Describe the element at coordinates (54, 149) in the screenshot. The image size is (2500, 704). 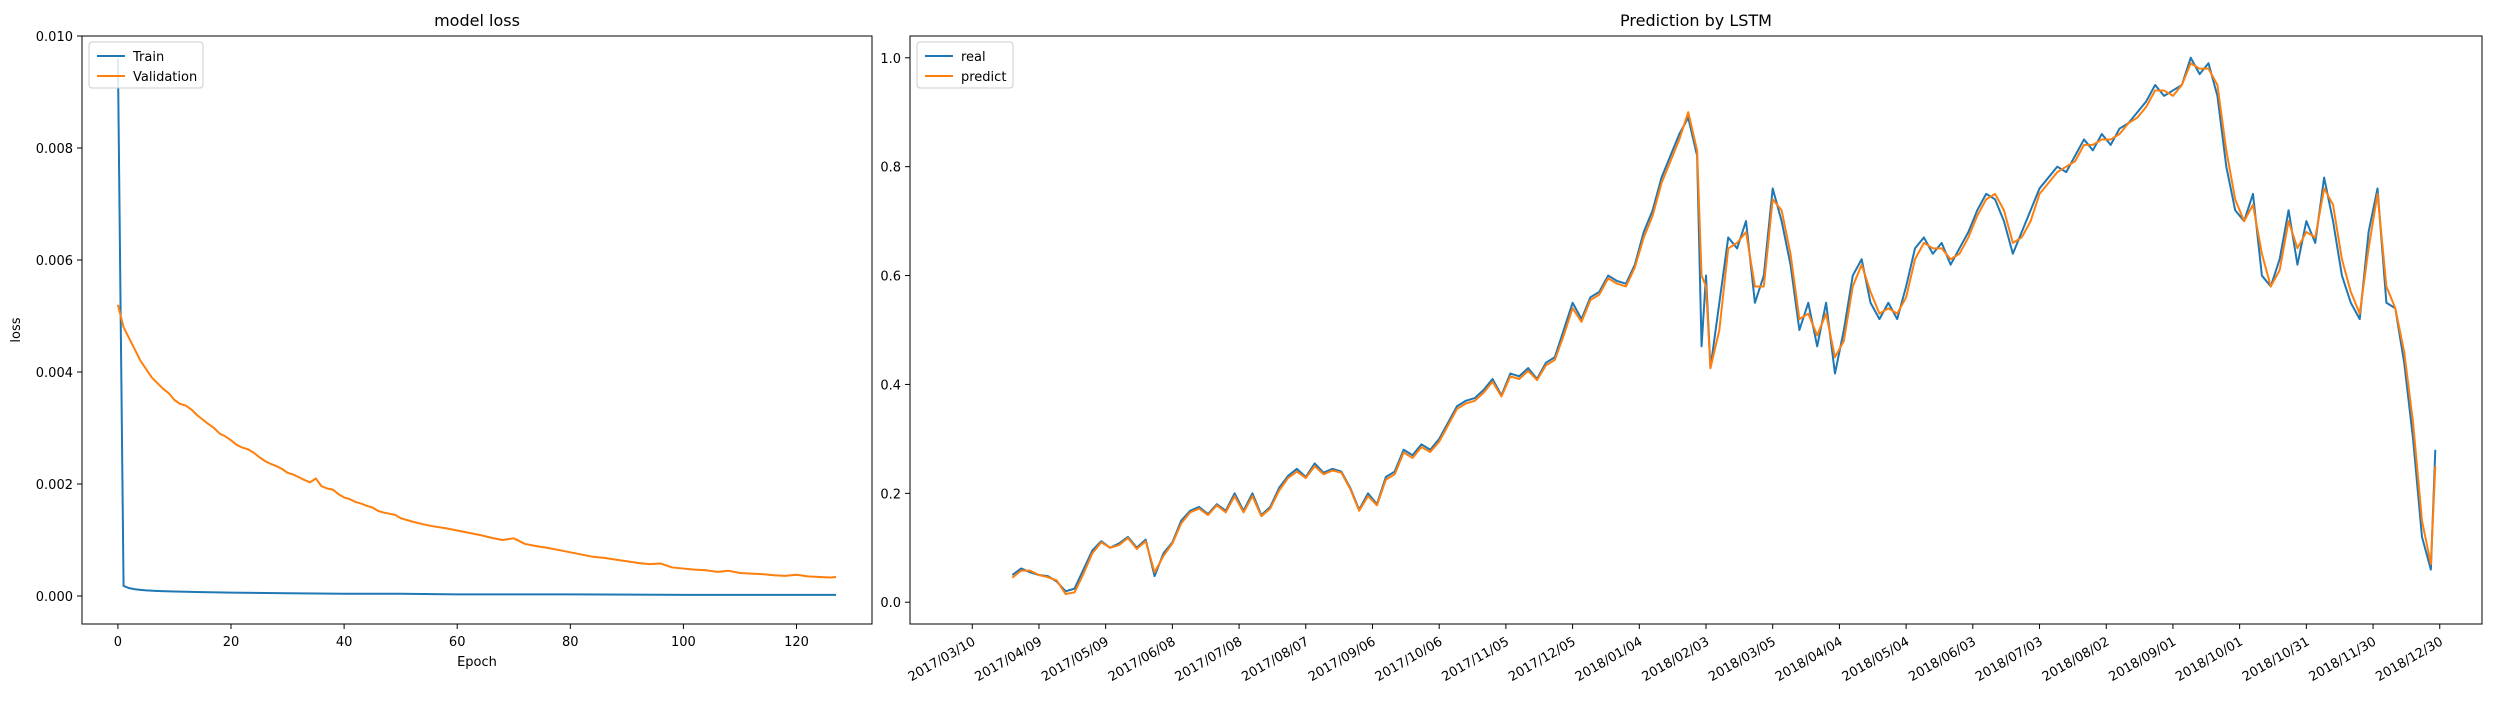
I see `y-tick-label: 0.008` at that location.